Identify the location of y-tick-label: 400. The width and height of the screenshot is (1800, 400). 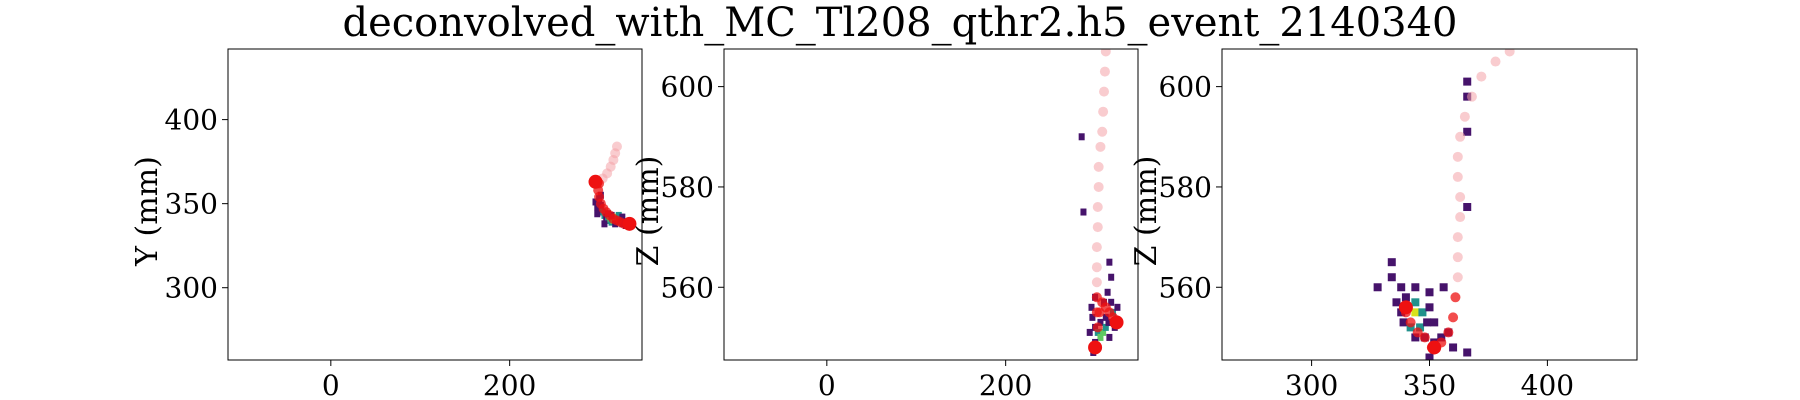
(191, 120).